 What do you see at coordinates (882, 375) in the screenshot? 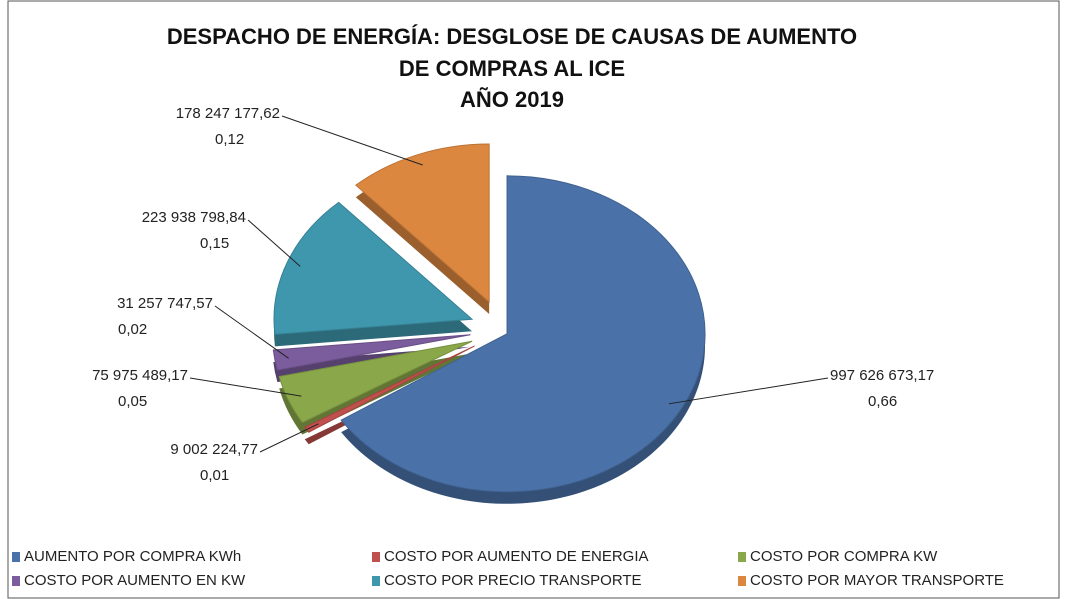
I see `value-label: 997 626 673,17` at bounding box center [882, 375].